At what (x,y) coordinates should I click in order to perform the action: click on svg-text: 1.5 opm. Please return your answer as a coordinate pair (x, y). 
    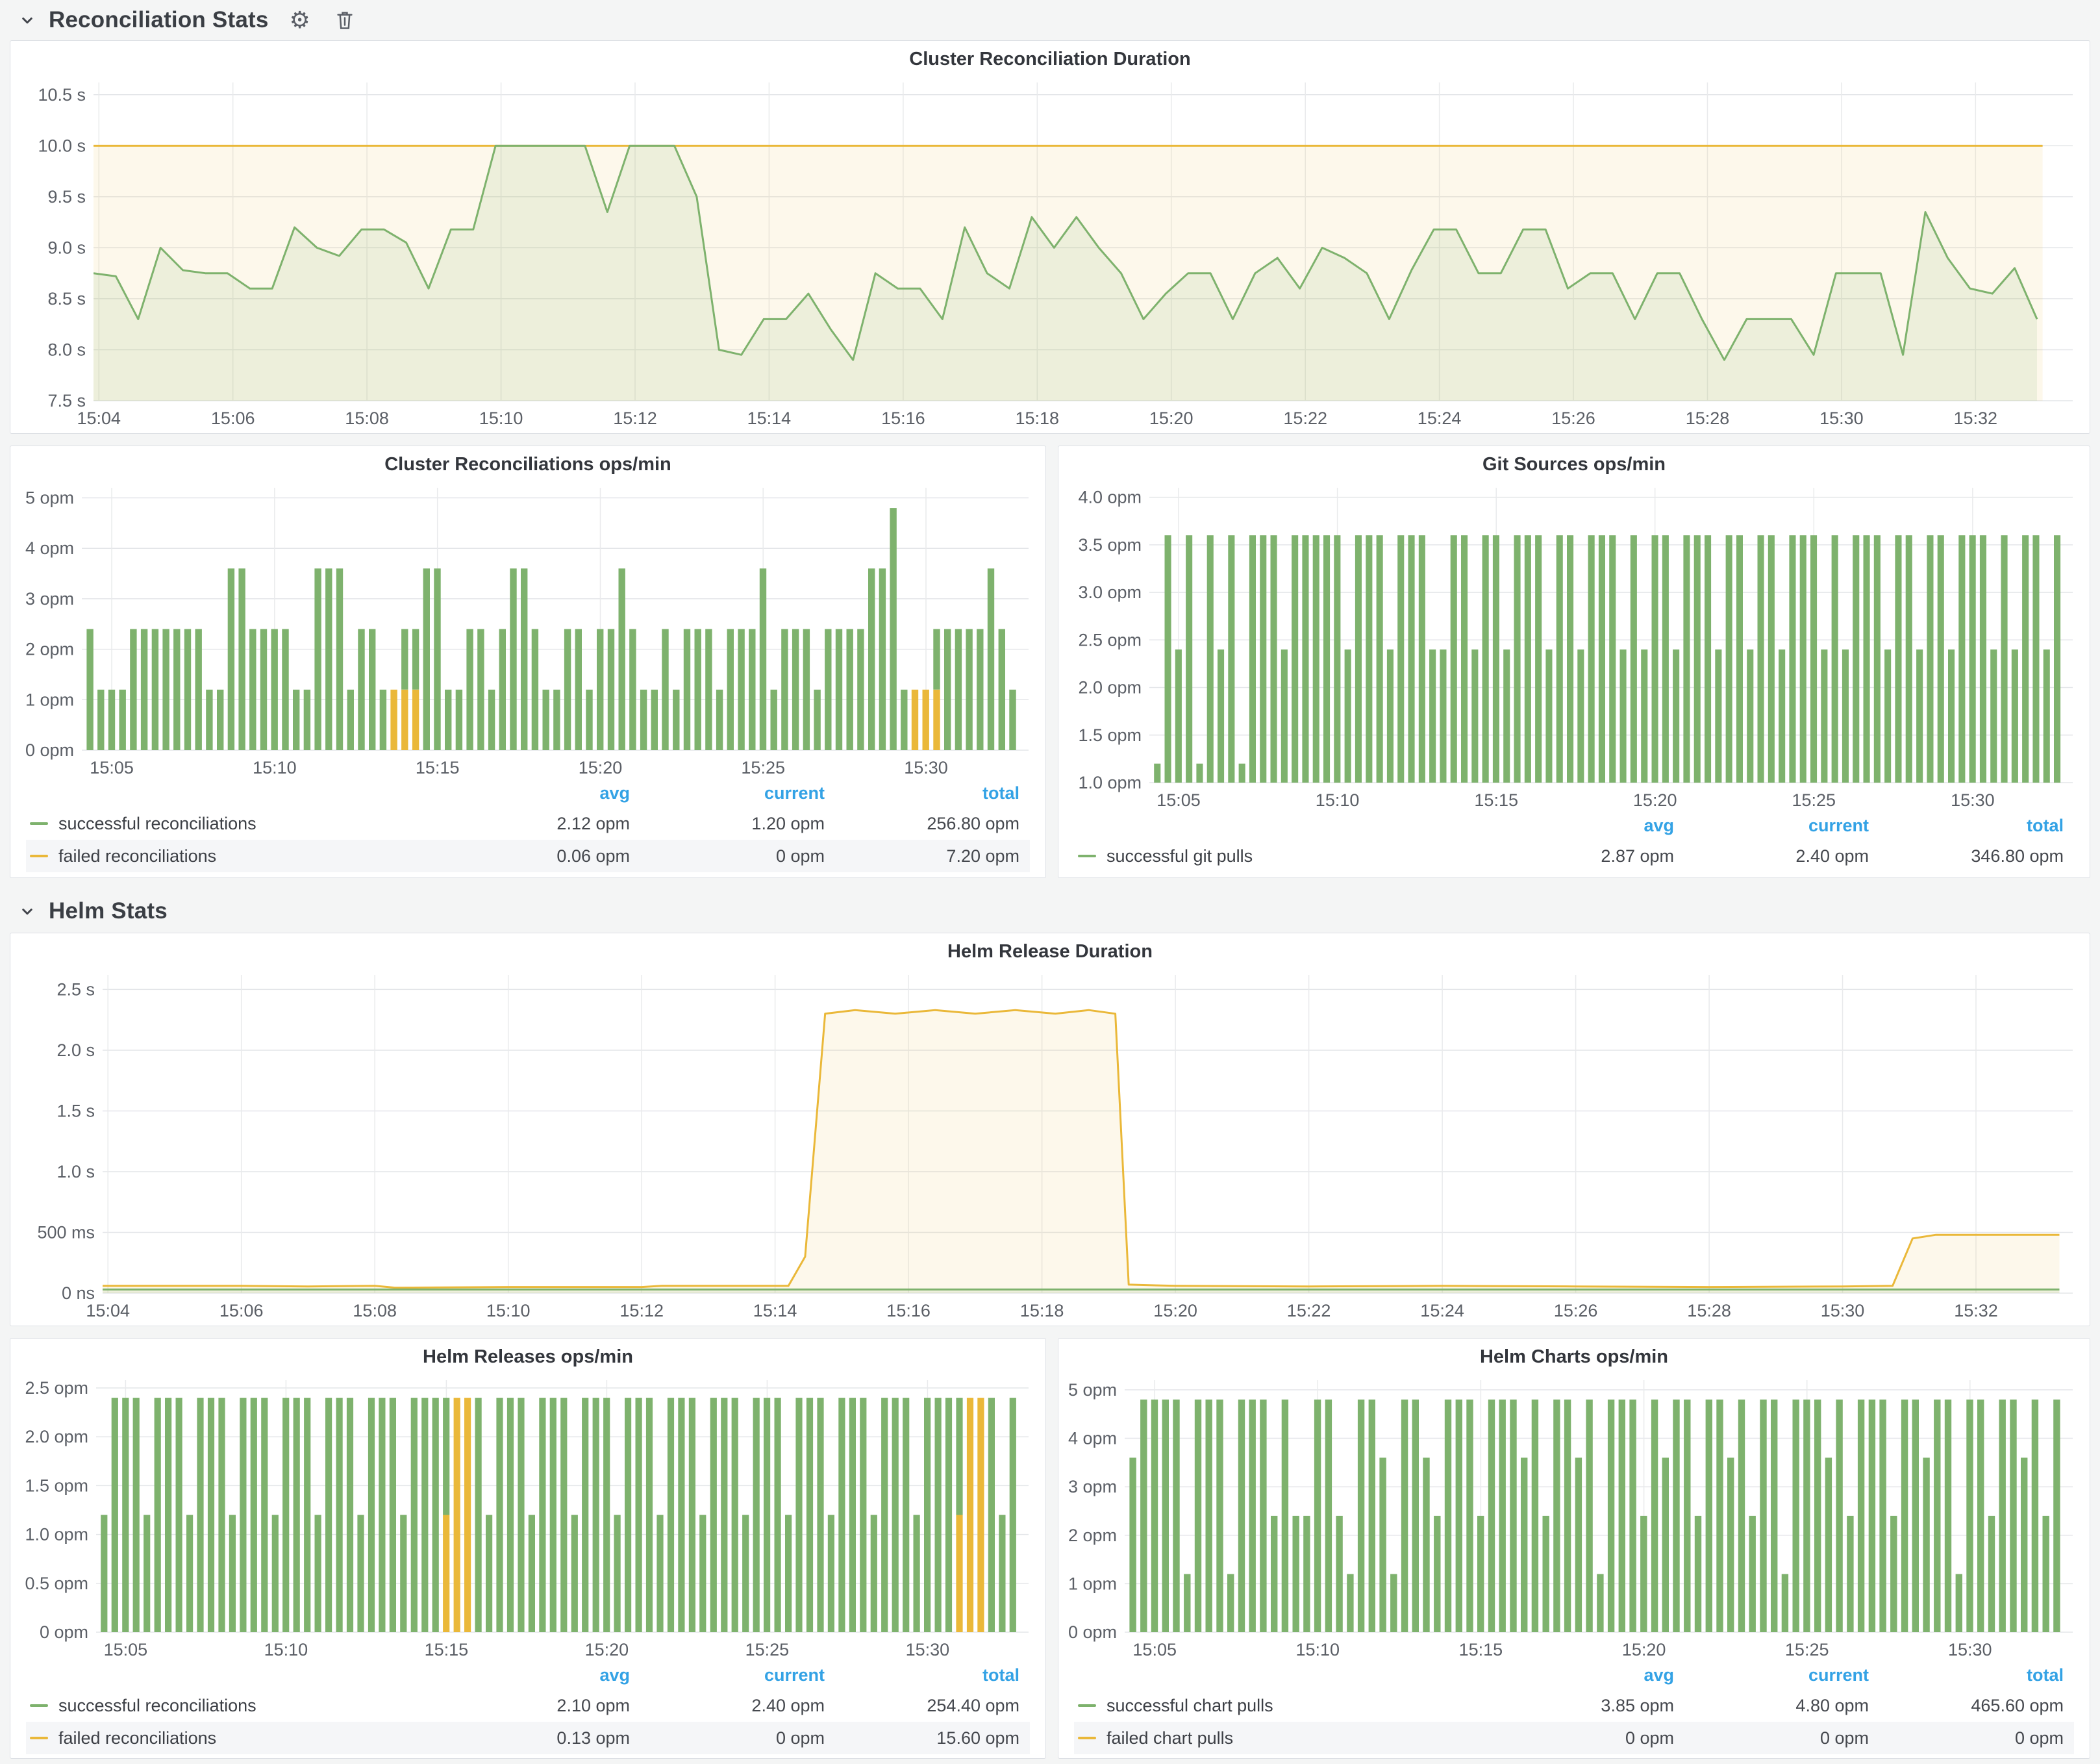
    Looking at the image, I should click on (1110, 735).